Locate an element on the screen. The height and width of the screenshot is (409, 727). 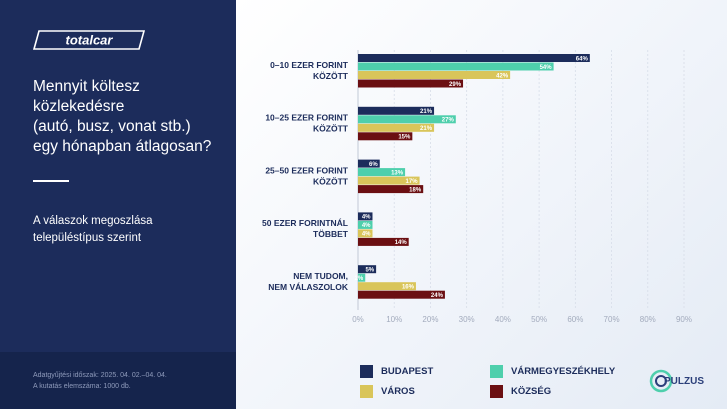
x-tick-label: 40% is located at coordinates (503, 319).